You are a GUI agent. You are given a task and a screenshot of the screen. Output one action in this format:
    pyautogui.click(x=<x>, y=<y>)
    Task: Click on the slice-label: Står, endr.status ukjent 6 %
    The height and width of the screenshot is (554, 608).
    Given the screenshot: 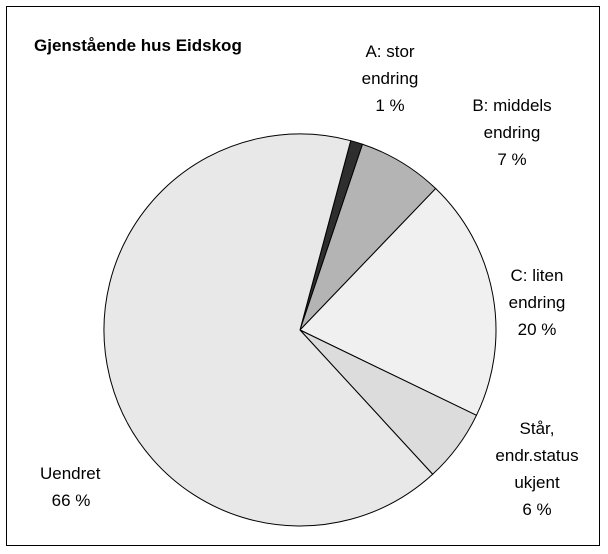 What is the action you would take?
    pyautogui.click(x=537, y=469)
    